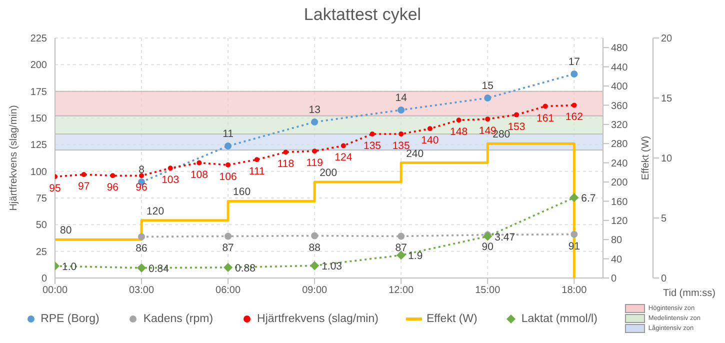 This screenshot has width=725, height=343. I want to click on y-tick-label: 125, so click(39, 146).